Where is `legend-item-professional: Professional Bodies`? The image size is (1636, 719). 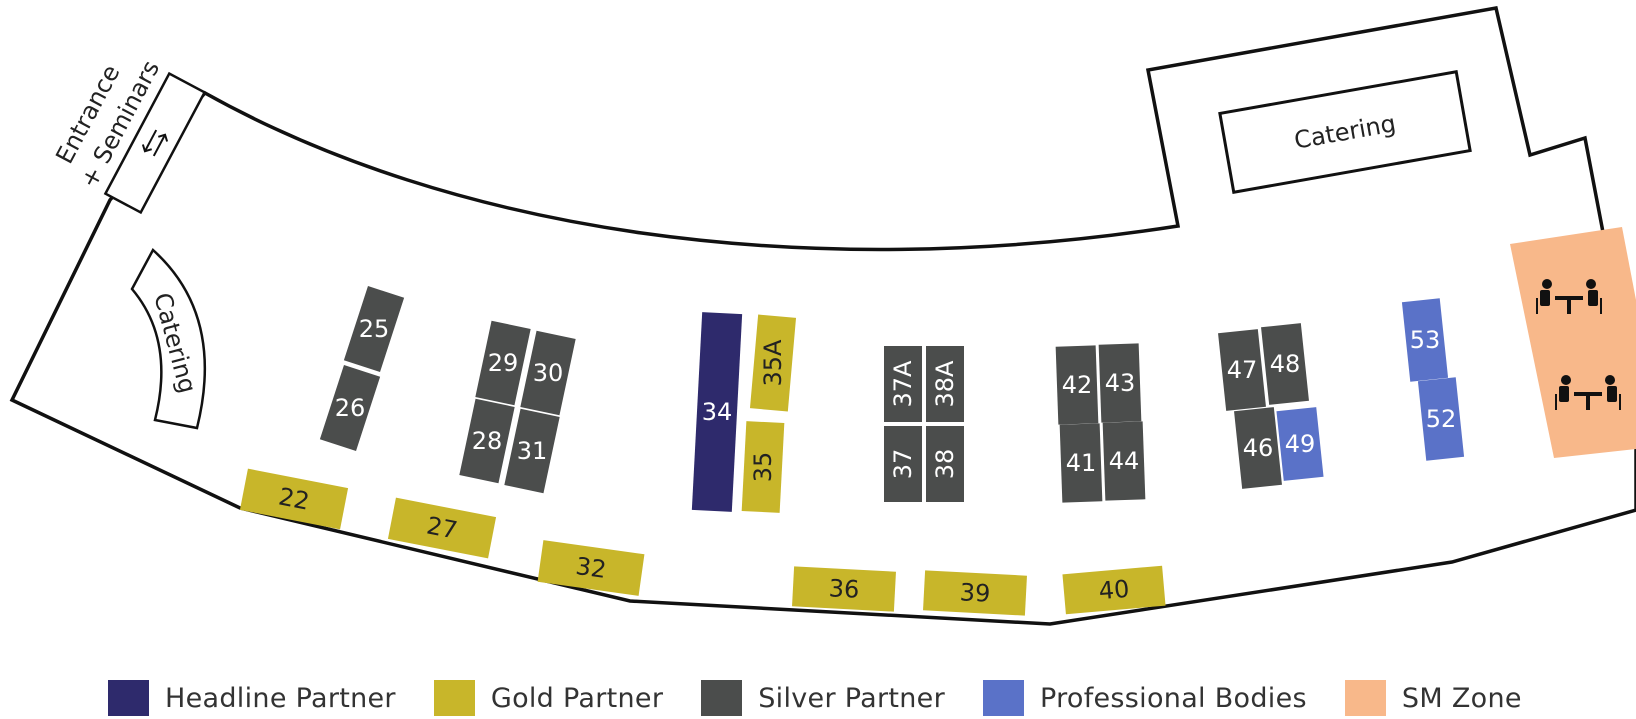
legend-item-professional: Professional Bodies is located at coordinates (1144, 698).